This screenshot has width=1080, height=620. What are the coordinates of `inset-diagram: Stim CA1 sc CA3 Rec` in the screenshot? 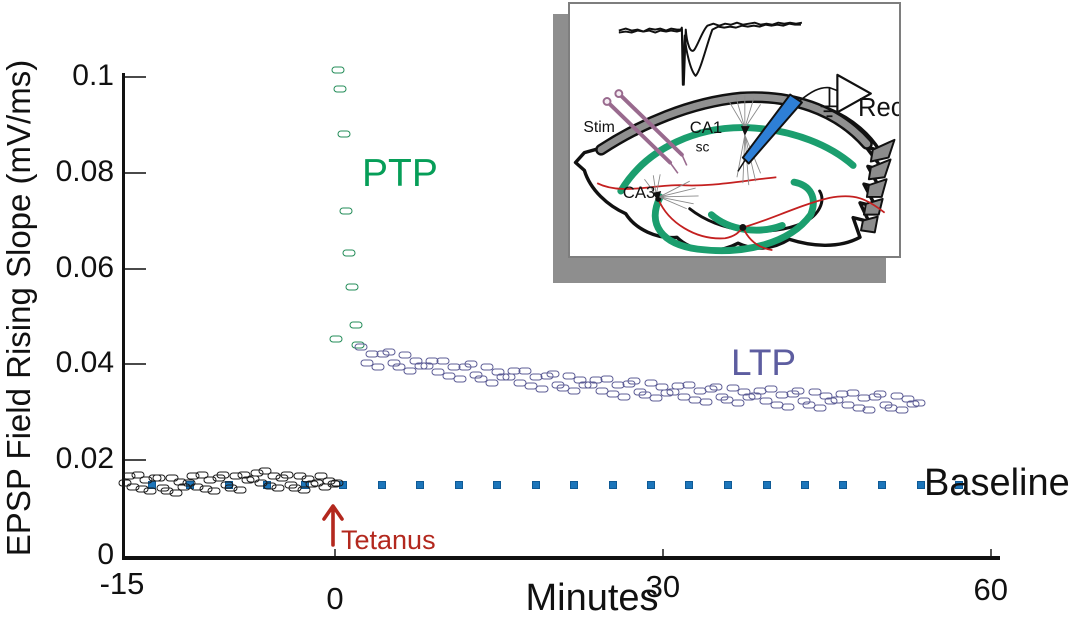 It's located at (734, 130).